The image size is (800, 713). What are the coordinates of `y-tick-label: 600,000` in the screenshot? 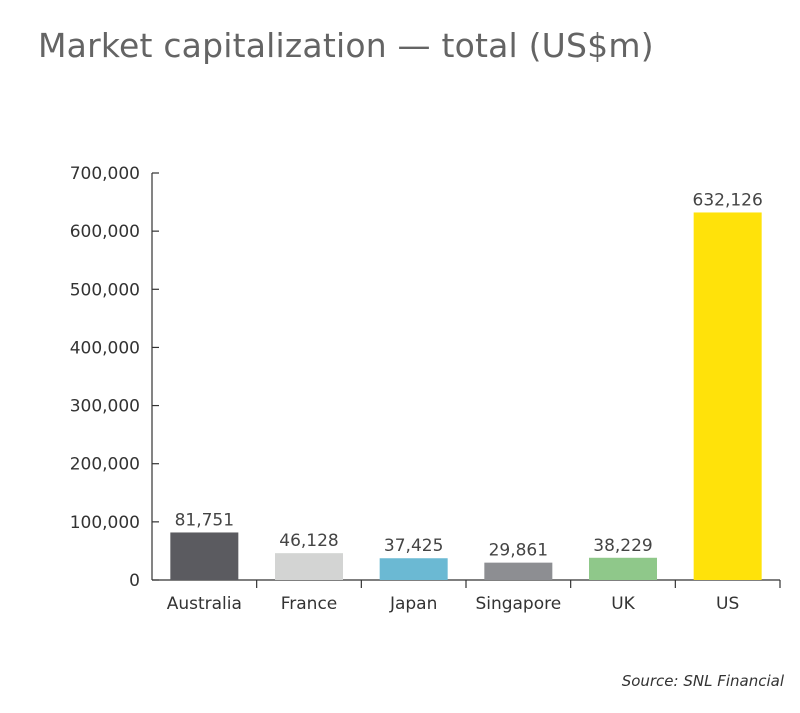 It's located at (105, 232).